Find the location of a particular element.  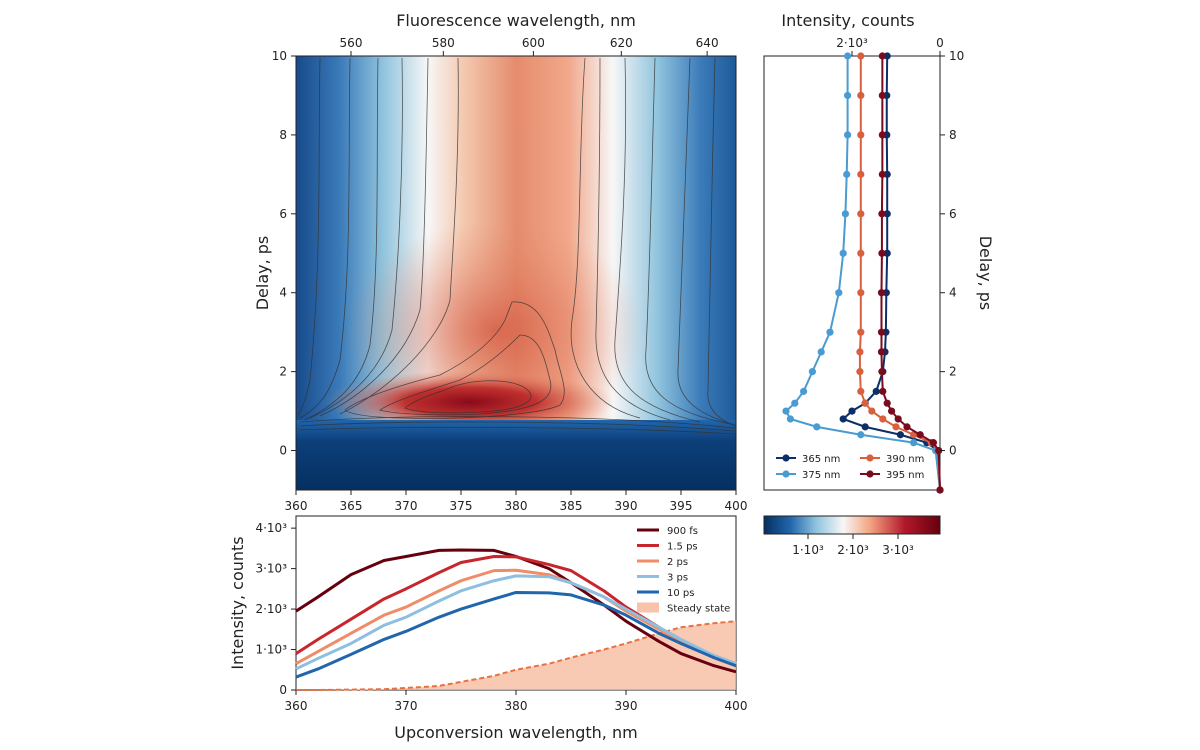

heatmap-y-tick-label: 4 is located at coordinates (283, 293).